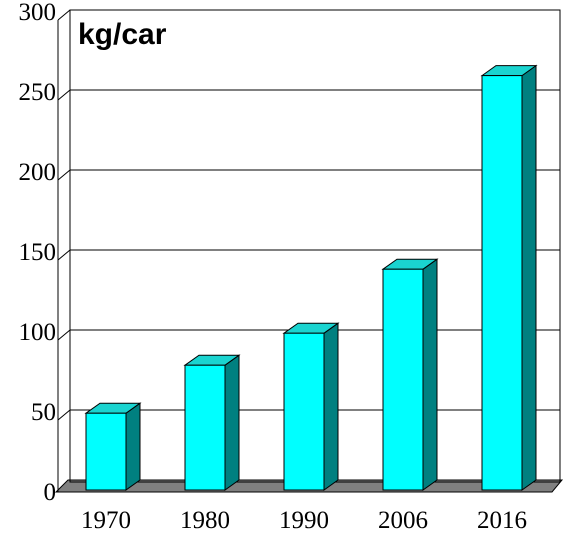 This screenshot has width=580, height=543. Describe the element at coordinates (205, 520) in the screenshot. I see `x-tick-label: 1980` at that location.